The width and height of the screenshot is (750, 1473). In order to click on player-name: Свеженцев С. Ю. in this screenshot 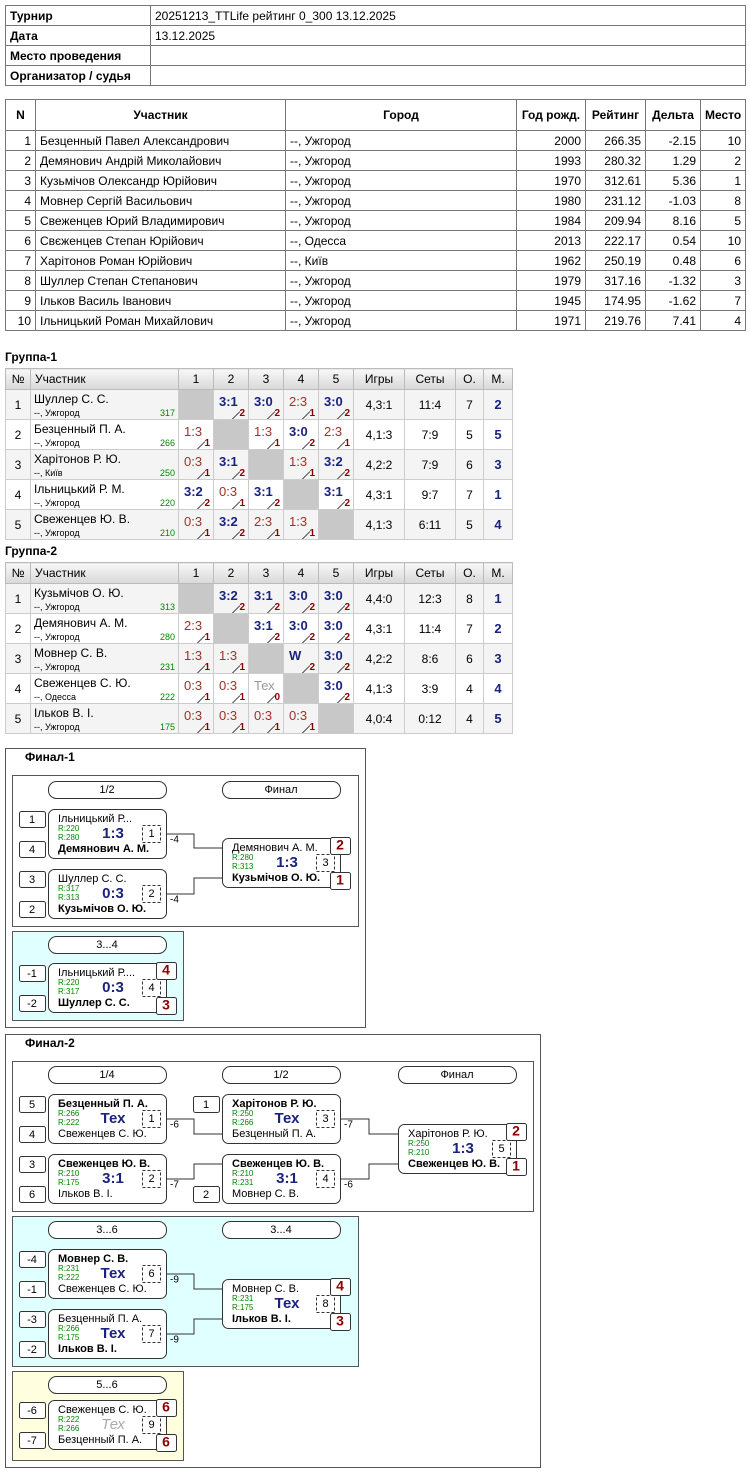, I will do `click(102, 1134)`.